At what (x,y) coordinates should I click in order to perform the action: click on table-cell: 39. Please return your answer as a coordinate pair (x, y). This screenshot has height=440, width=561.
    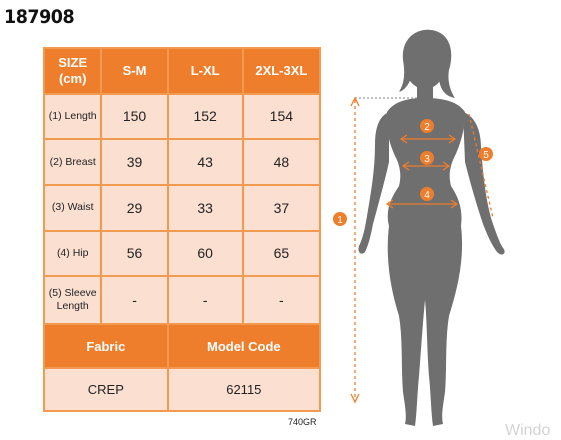
    Looking at the image, I should click on (134, 162).